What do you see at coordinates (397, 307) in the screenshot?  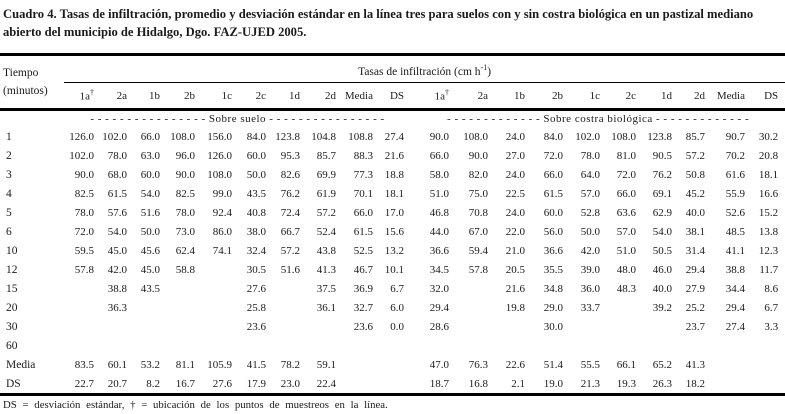 I see `value-cell: 6.0` at bounding box center [397, 307].